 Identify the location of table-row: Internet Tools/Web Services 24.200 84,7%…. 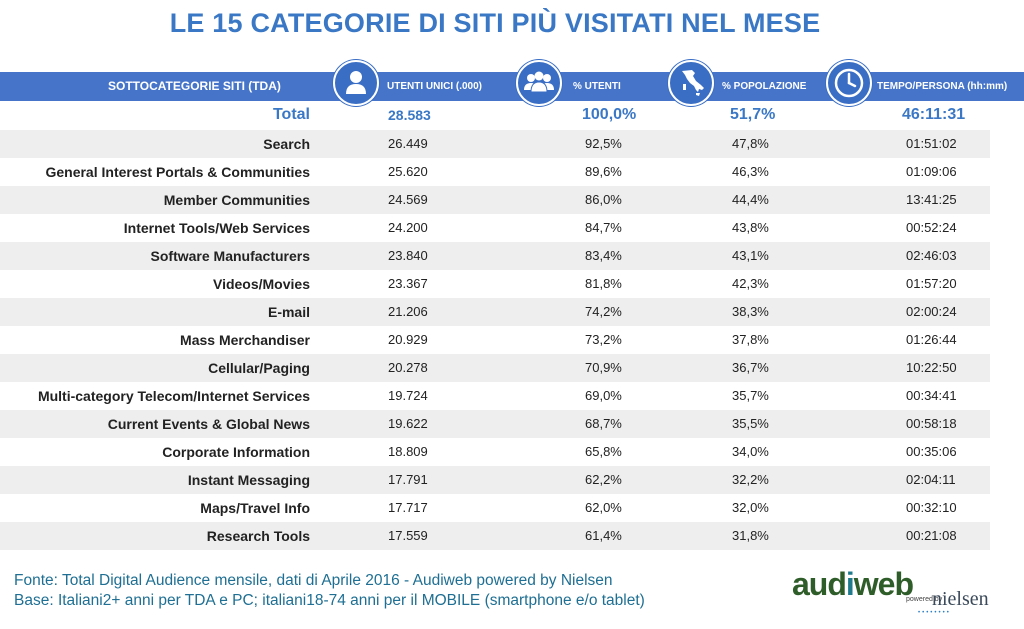
(495, 228).